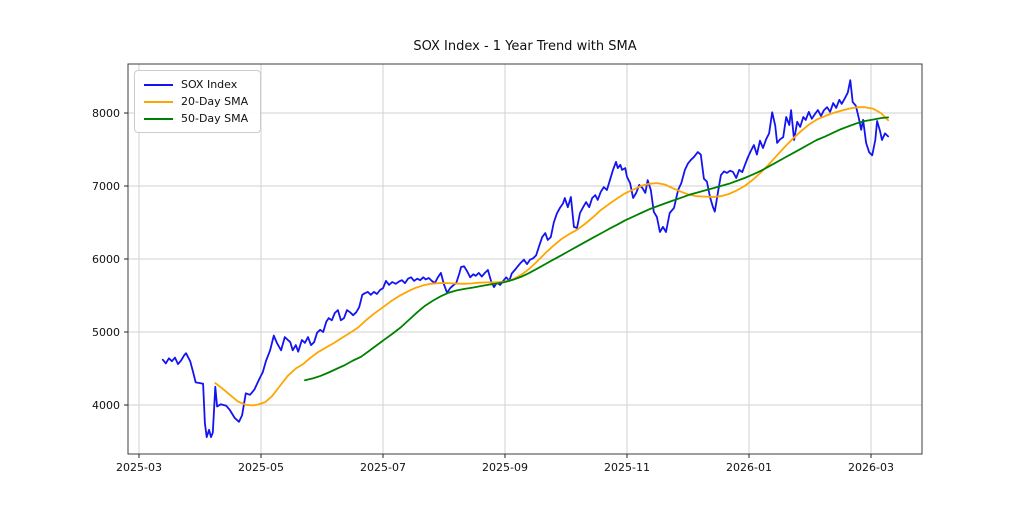 This screenshot has height=512, width=1024. I want to click on x-tick-label: 2025-11, so click(627, 467).